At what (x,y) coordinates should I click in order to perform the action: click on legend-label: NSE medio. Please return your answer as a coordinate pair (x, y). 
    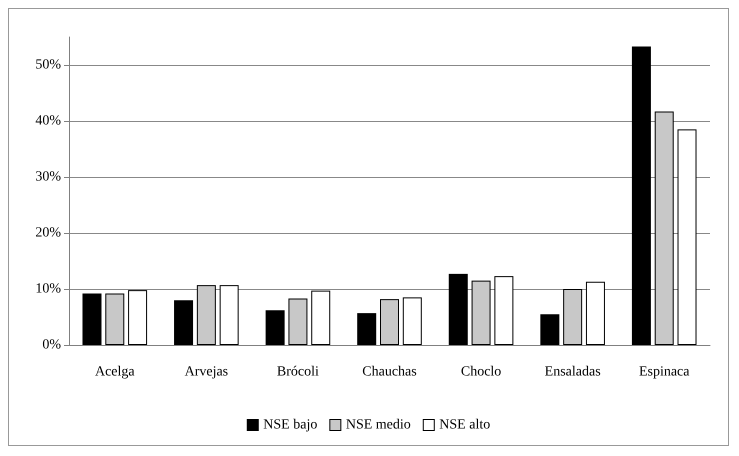
    Looking at the image, I should click on (378, 425).